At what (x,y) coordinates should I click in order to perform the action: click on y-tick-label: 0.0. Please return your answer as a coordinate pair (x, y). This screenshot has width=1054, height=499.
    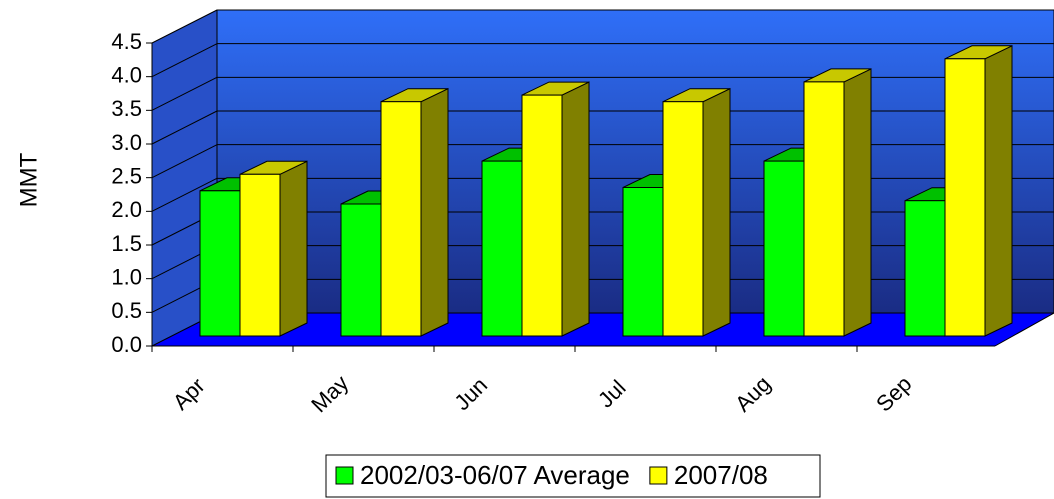
    Looking at the image, I should click on (126, 344).